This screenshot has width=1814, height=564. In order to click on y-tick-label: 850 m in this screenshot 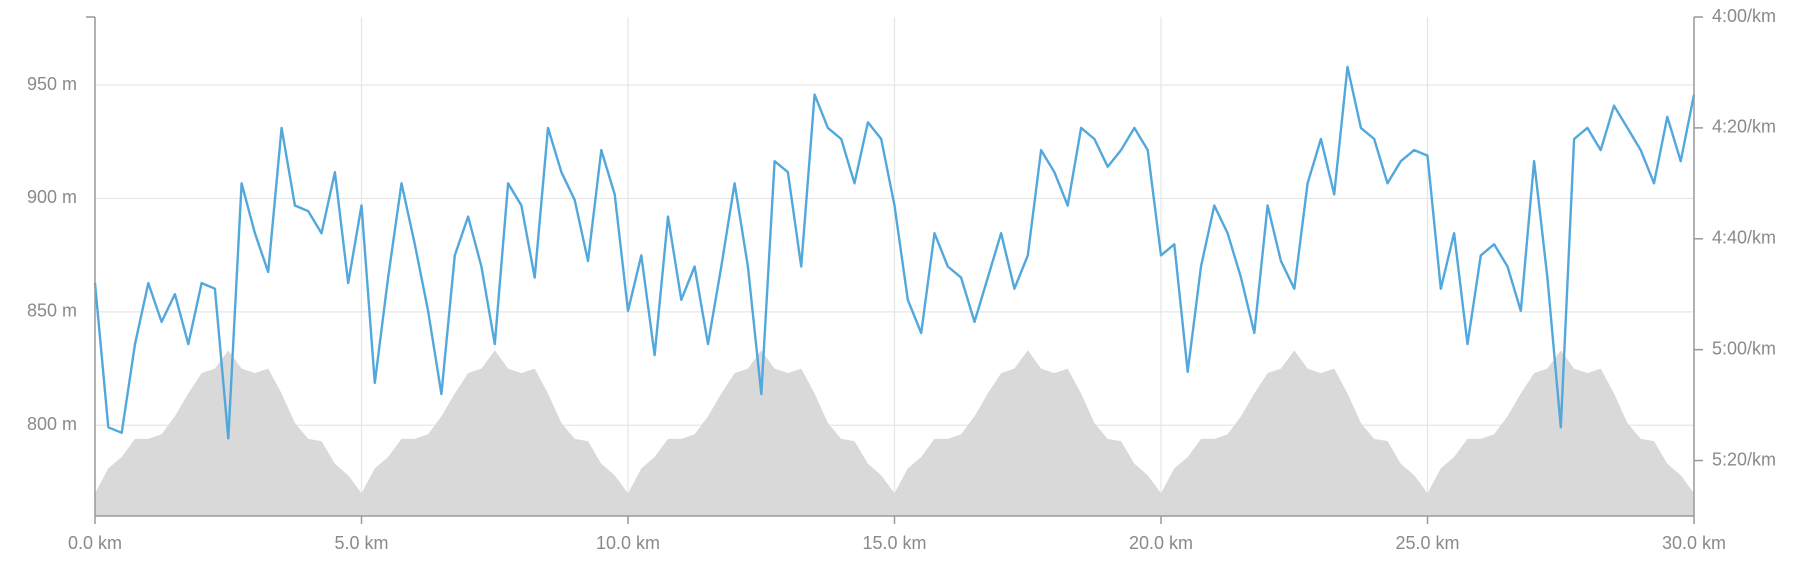, I will do `click(52, 311)`.